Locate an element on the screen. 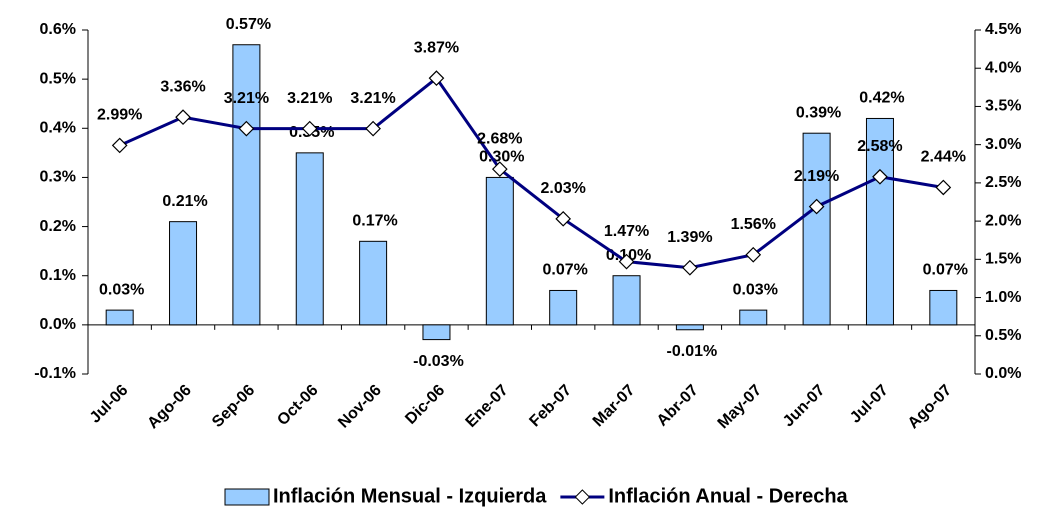 This screenshot has width=1053, height=516. x-tick-label: Jun-07 is located at coordinates (804, 406).